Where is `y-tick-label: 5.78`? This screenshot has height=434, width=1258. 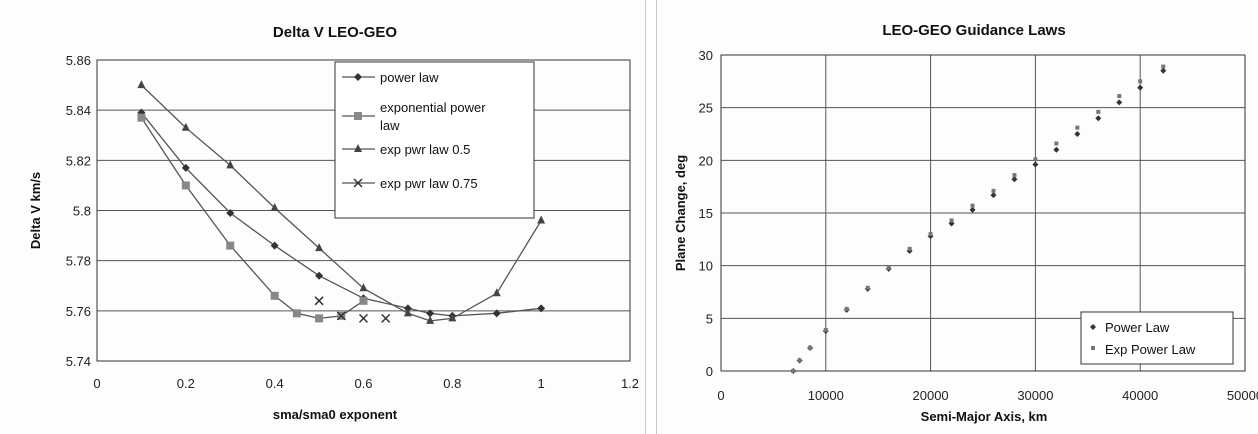 y-tick-label: 5.78 is located at coordinates (78, 261).